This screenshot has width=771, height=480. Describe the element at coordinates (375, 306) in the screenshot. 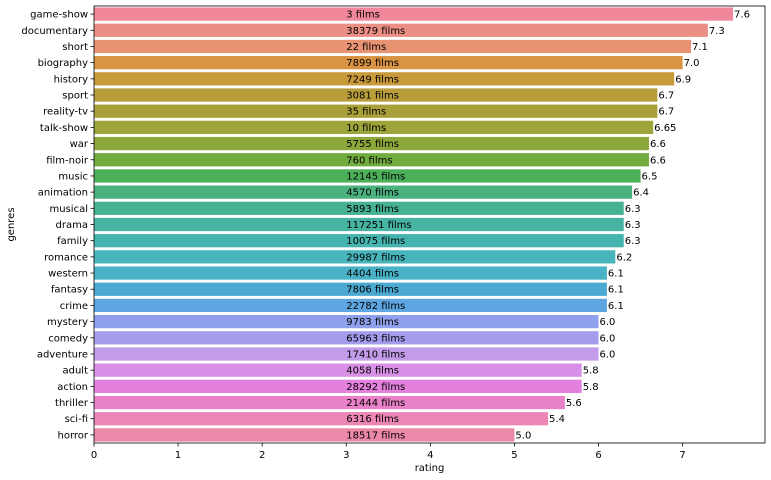

I see `film-count-label: 22782 films` at that location.